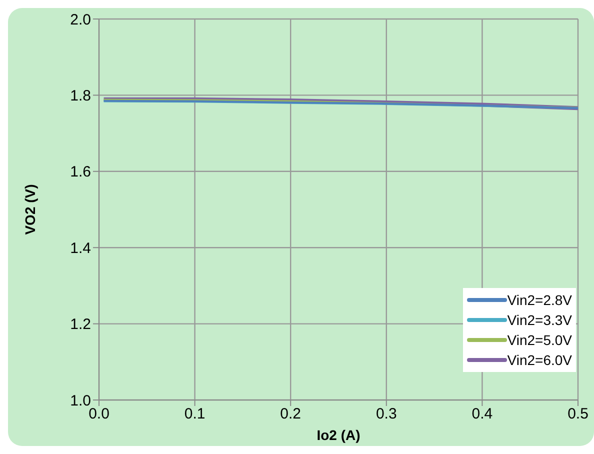 The width and height of the screenshot is (594, 454). I want to click on y-axis-title: VO2 (V), so click(30, 209).